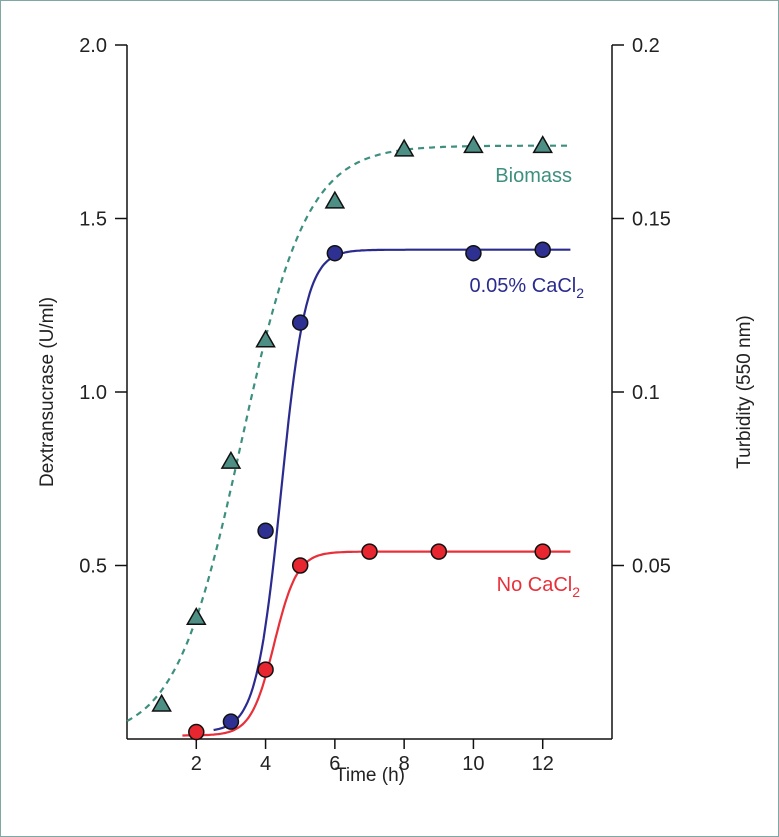 The height and width of the screenshot is (837, 779). What do you see at coordinates (196, 764) in the screenshot?
I see `x-tick-label: 2` at bounding box center [196, 764].